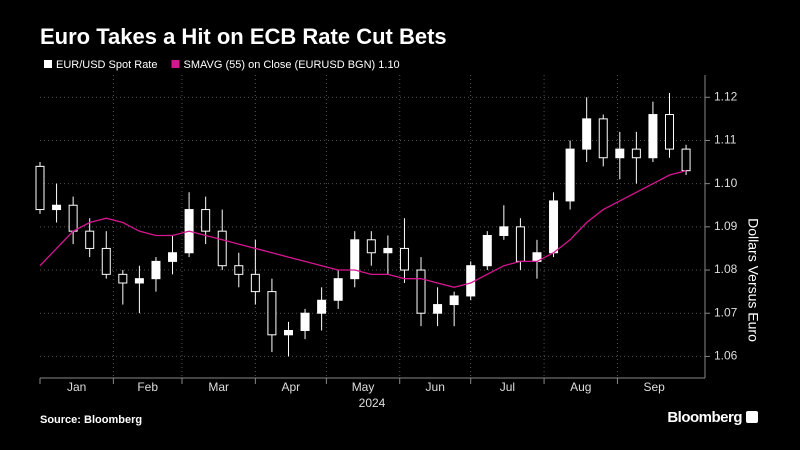 The image size is (800, 450). Describe the element at coordinates (218, 387) in the screenshot. I see `x-tick-label: Mar` at that location.